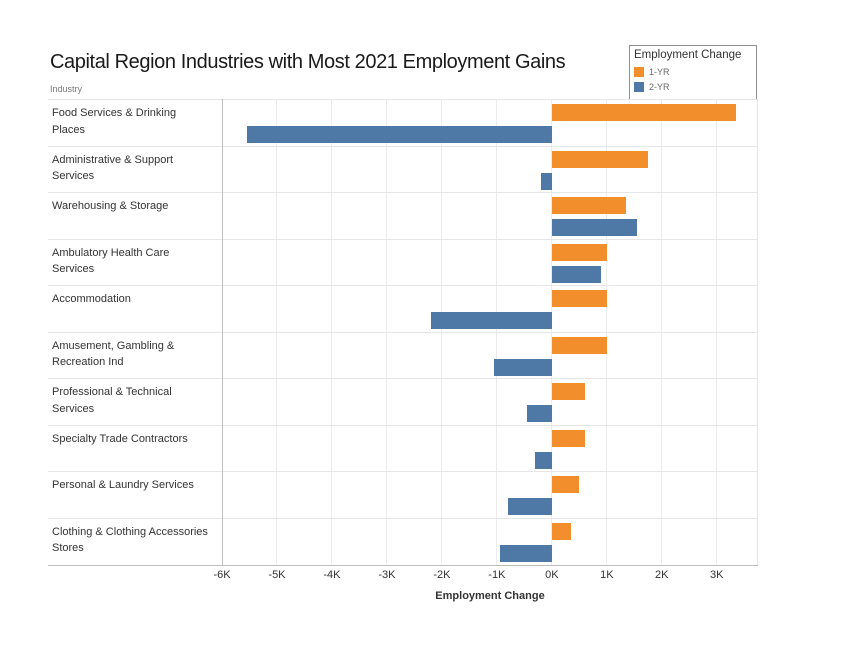  What do you see at coordinates (757, 332) in the screenshot?
I see `plot-right-border` at bounding box center [757, 332].